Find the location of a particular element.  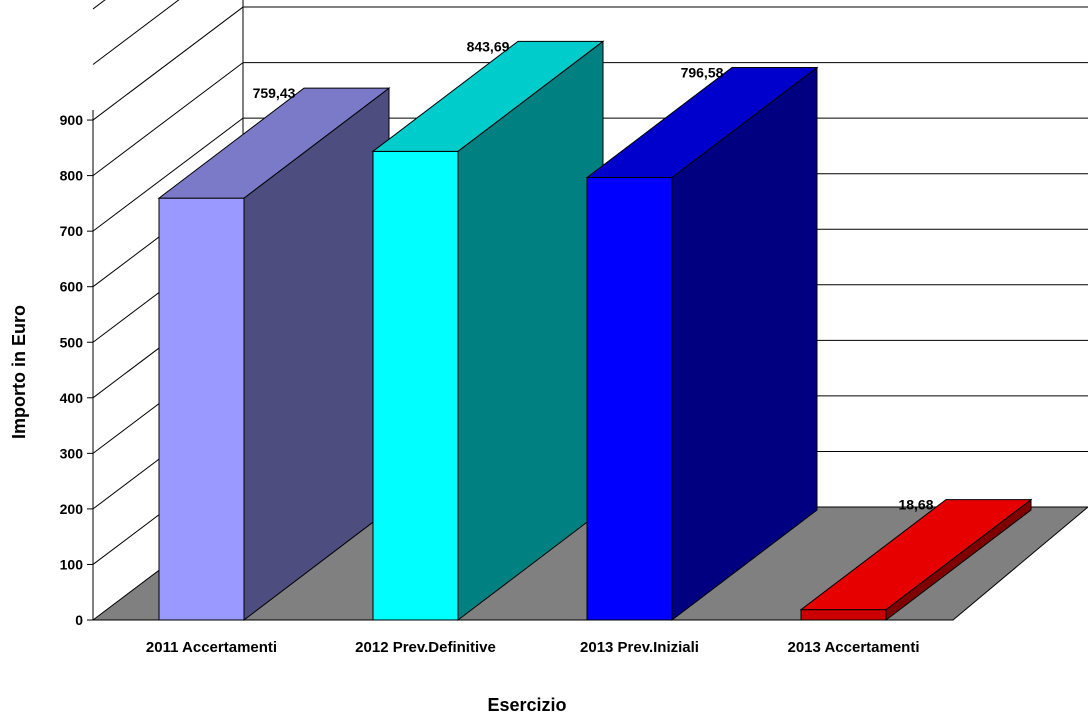

y-tick-label: 900 is located at coordinates (72, 120).